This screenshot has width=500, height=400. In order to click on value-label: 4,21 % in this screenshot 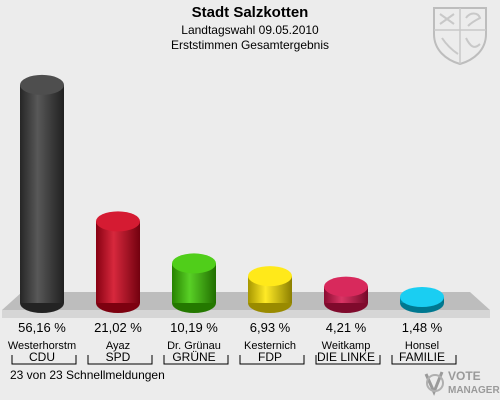, I will do `click(346, 327)`.